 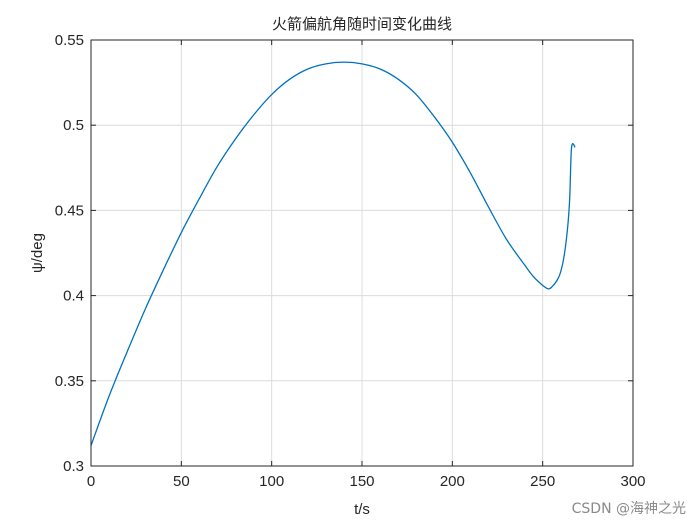 What do you see at coordinates (632, 481) in the screenshot?
I see `x-tick-label: 300` at bounding box center [632, 481].